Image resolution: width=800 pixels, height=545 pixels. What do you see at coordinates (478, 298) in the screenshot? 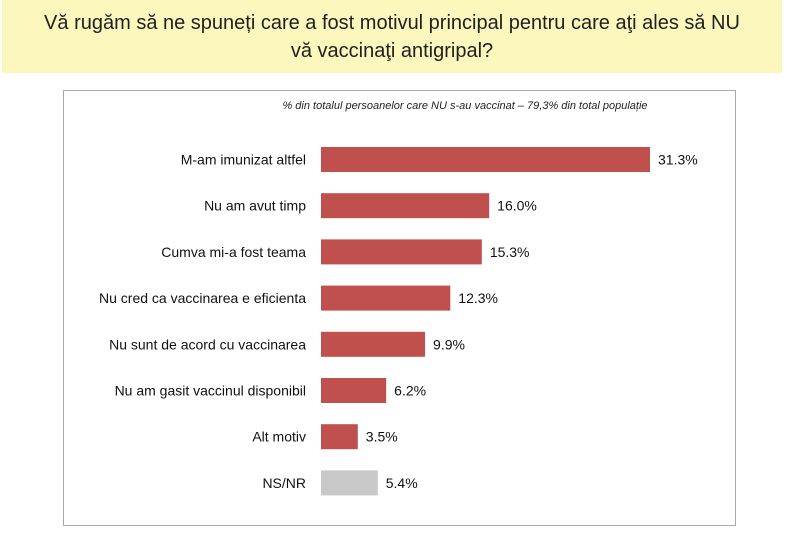
I see `value-label-nu-cred-ca-vaccinarea-e-eficienta: 12.3%` at bounding box center [478, 298].